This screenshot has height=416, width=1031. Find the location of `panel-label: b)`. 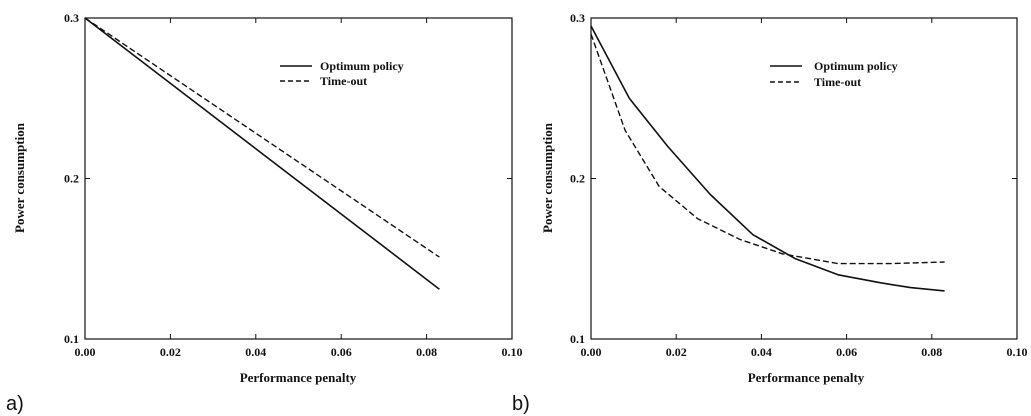

panel-label: b) is located at coordinates (521, 404).